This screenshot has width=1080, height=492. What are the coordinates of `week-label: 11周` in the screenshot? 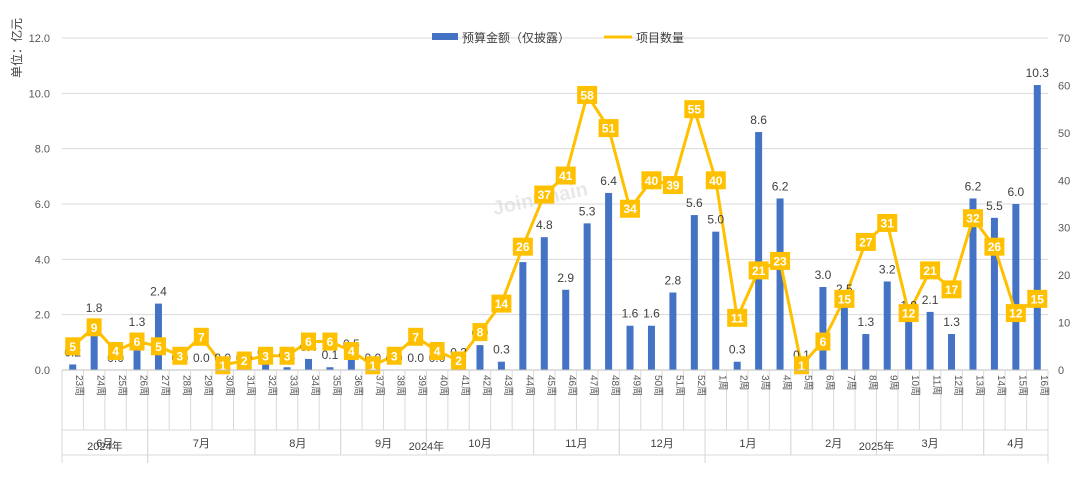 It's located at (937, 385).